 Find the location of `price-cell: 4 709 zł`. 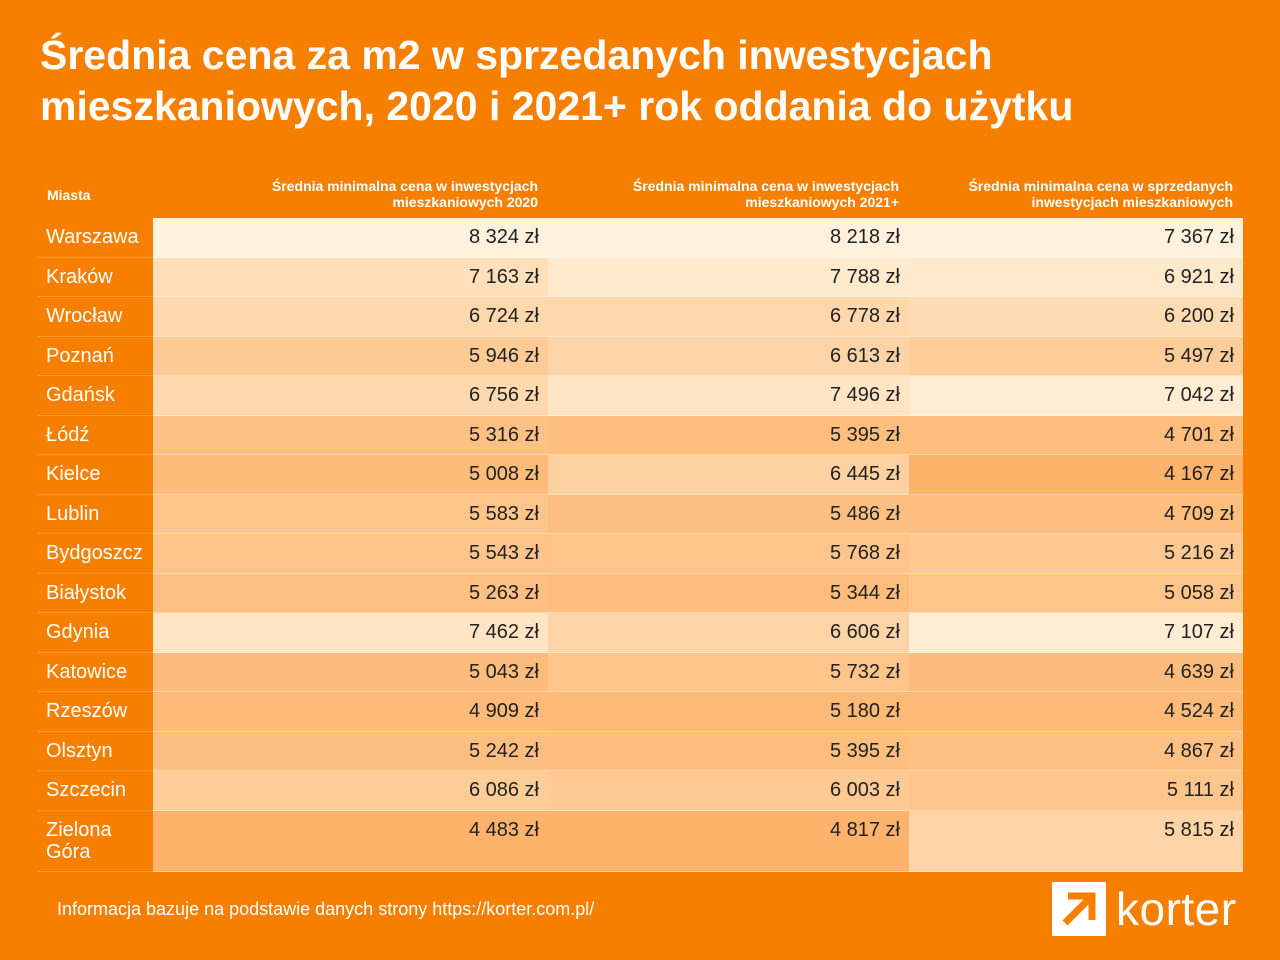

price-cell: 4 709 zł is located at coordinates (1076, 514).